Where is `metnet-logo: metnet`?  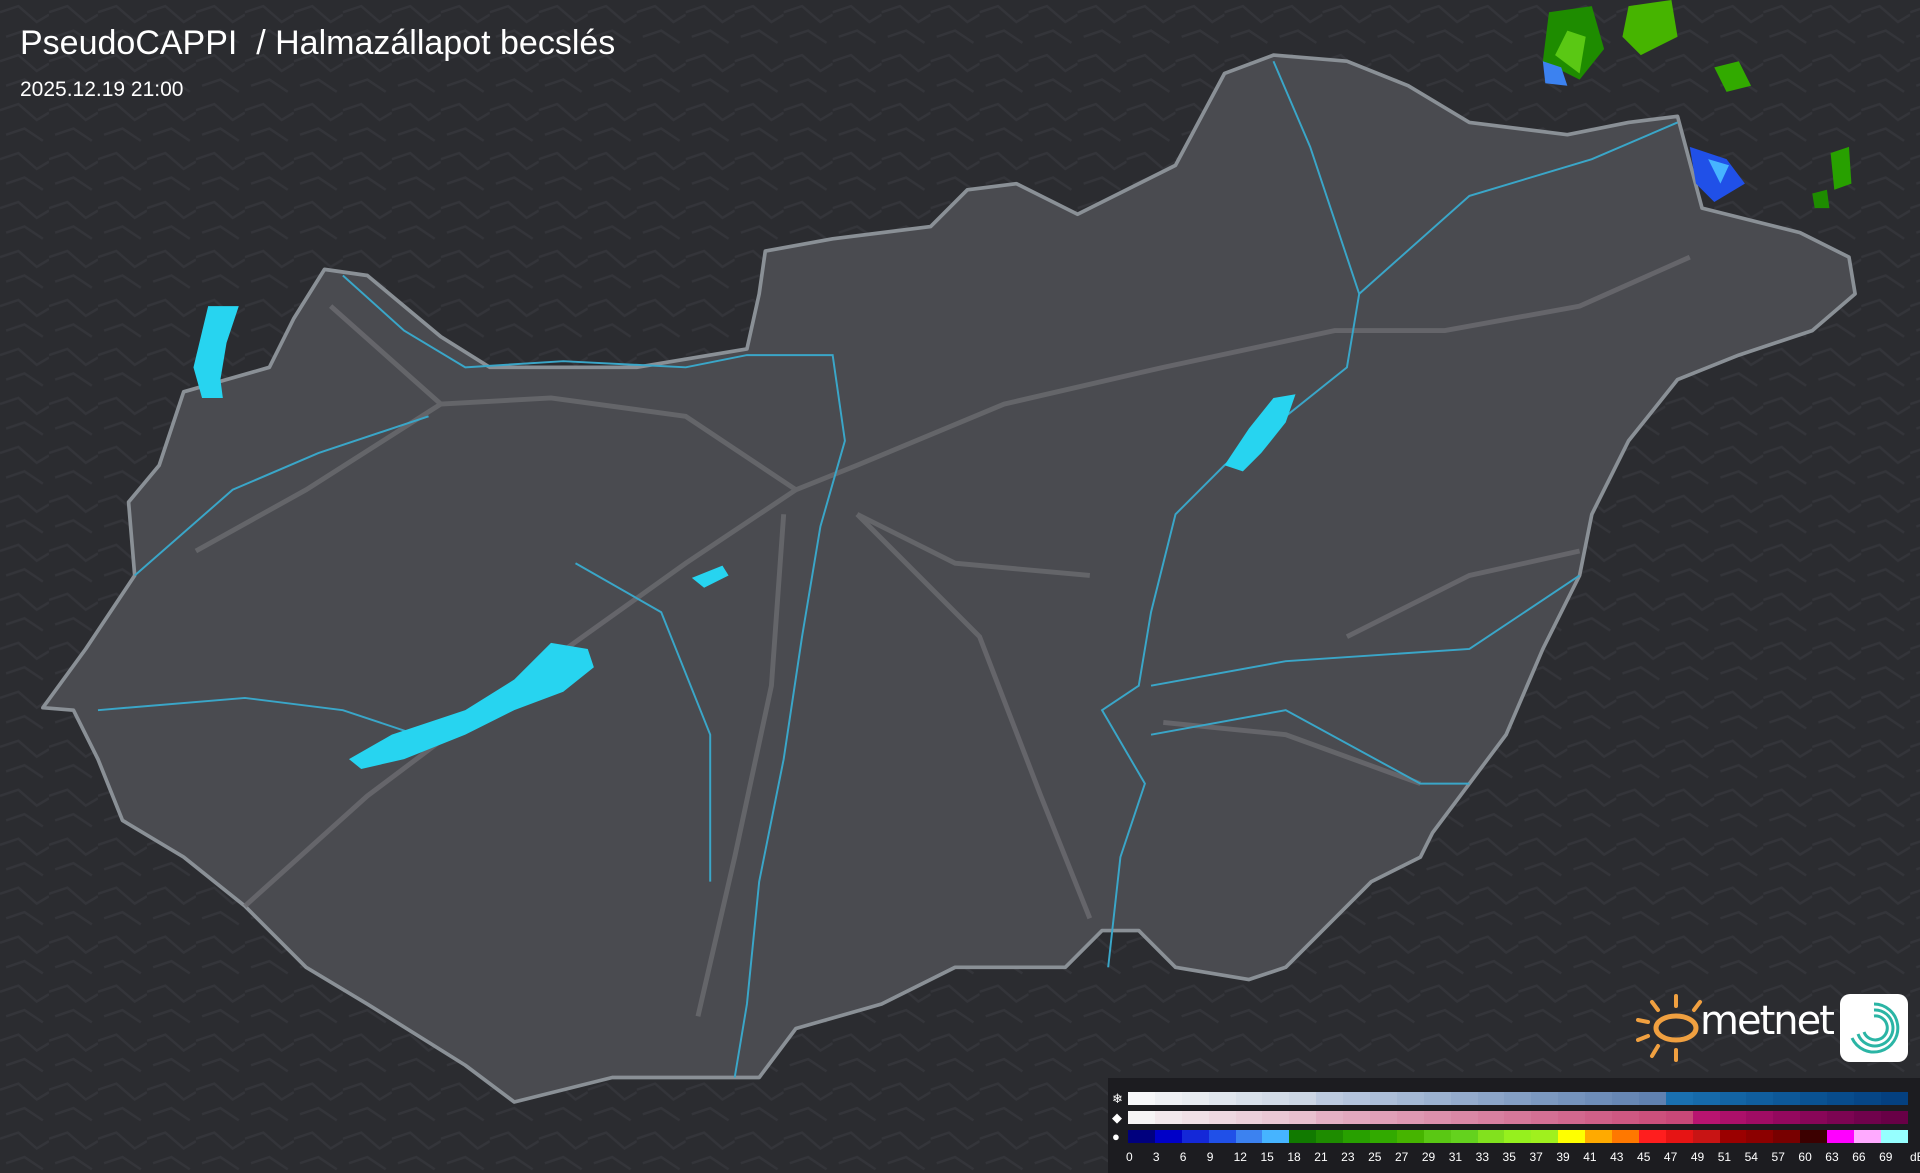 metnet-logo: metnet is located at coordinates (1773, 1028).